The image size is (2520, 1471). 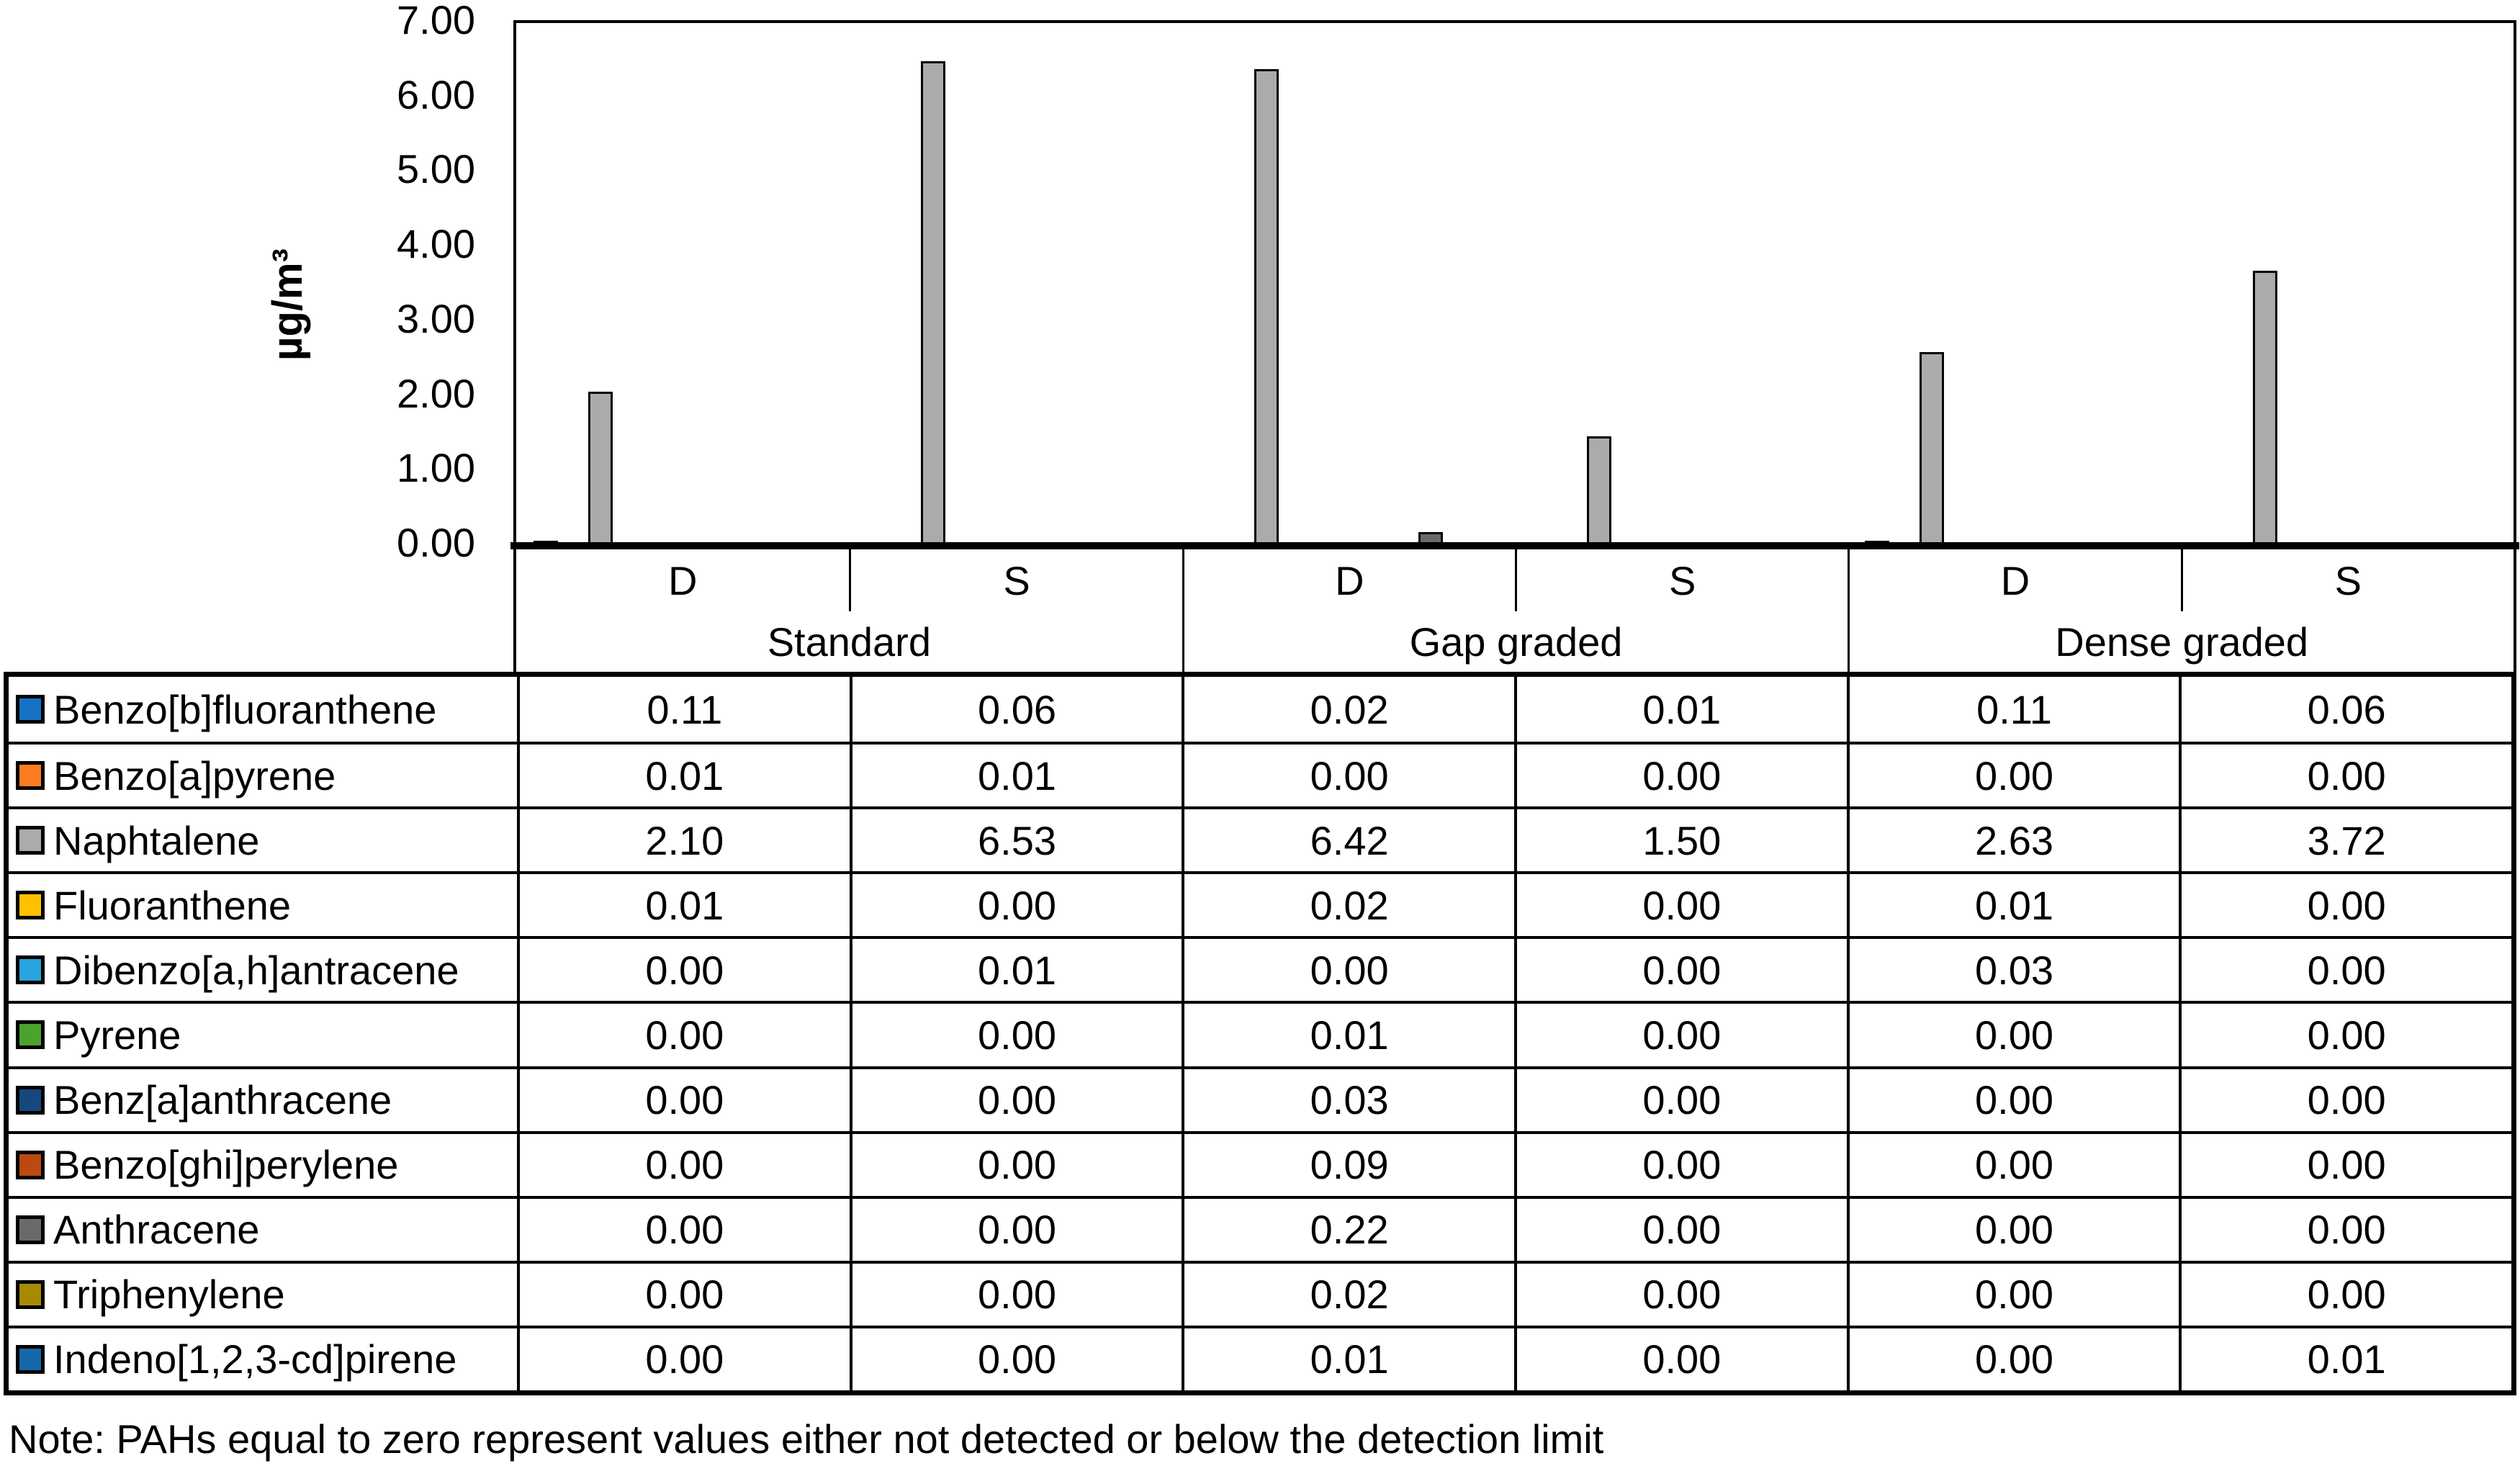 What do you see at coordinates (683, 839) in the screenshot?
I see `value-cell: 2.10` at bounding box center [683, 839].